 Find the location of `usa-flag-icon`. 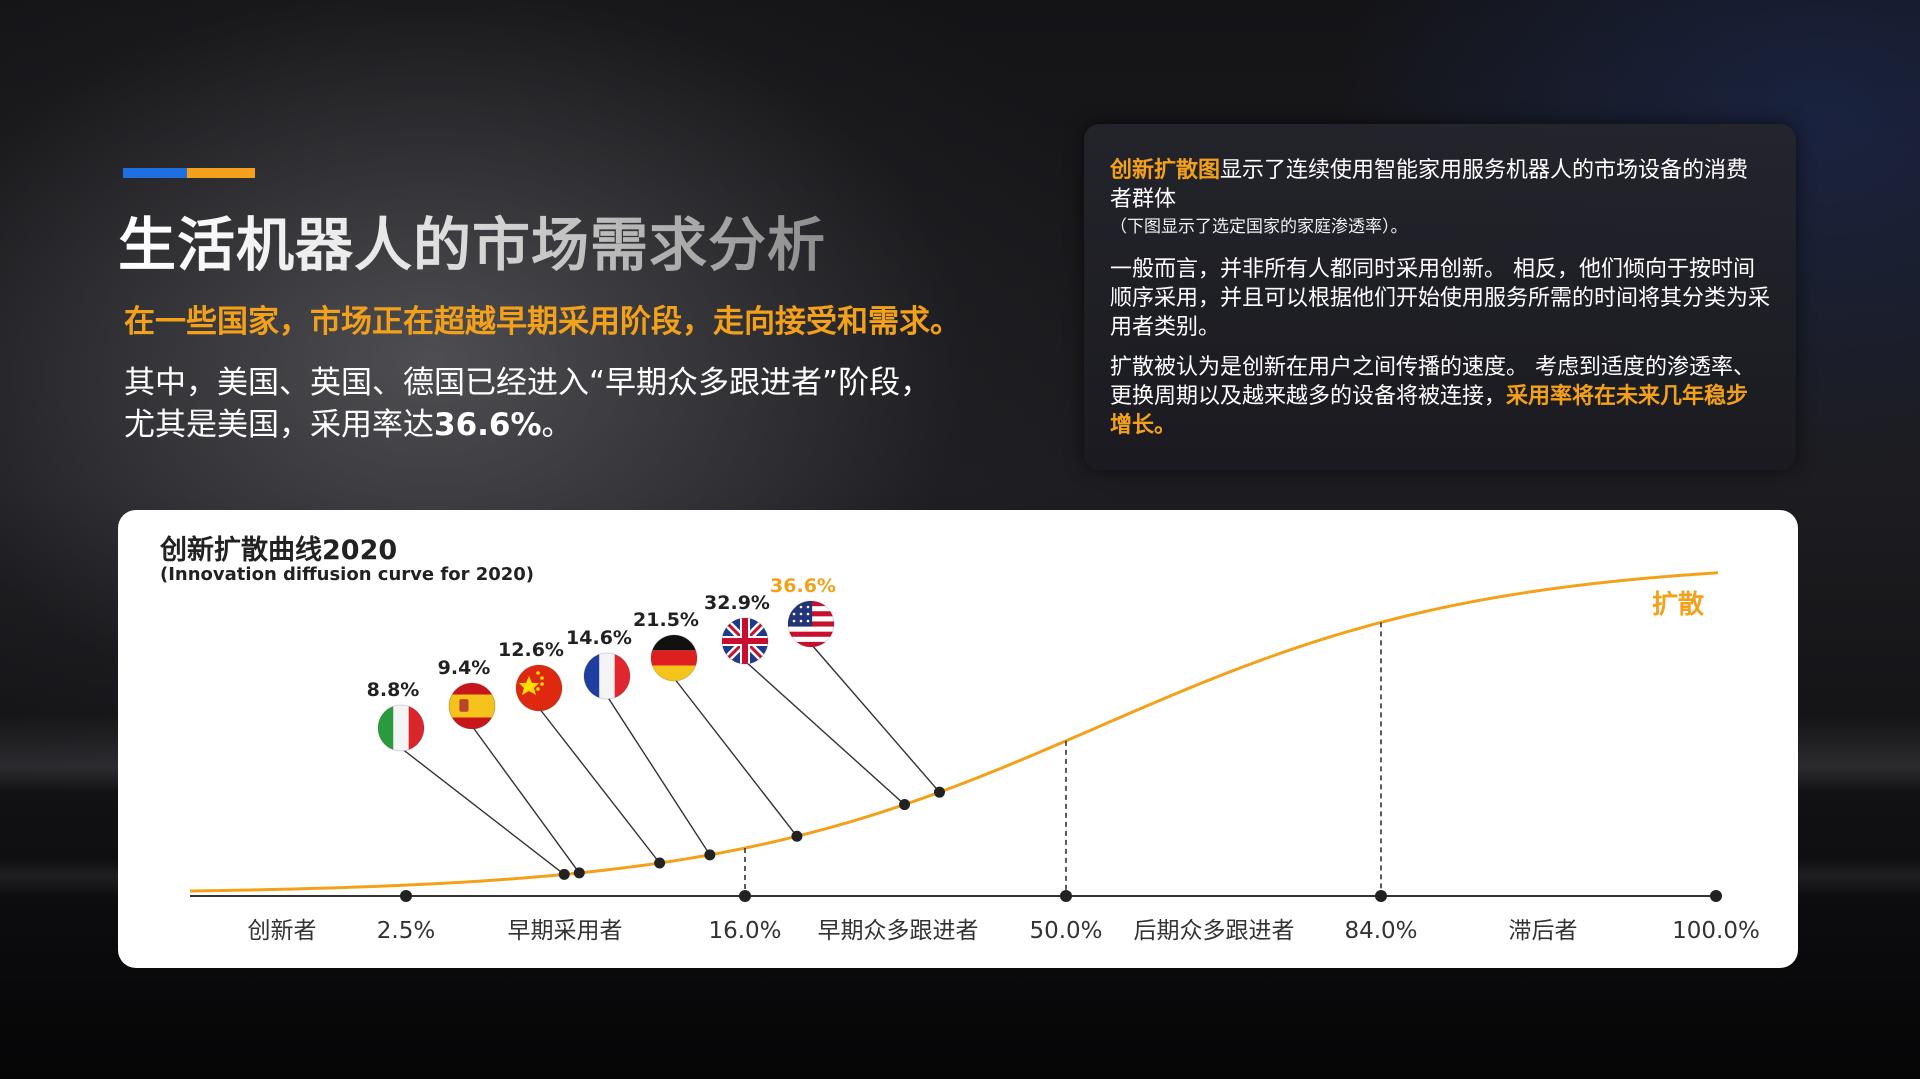

usa-flag-icon is located at coordinates (811, 624).